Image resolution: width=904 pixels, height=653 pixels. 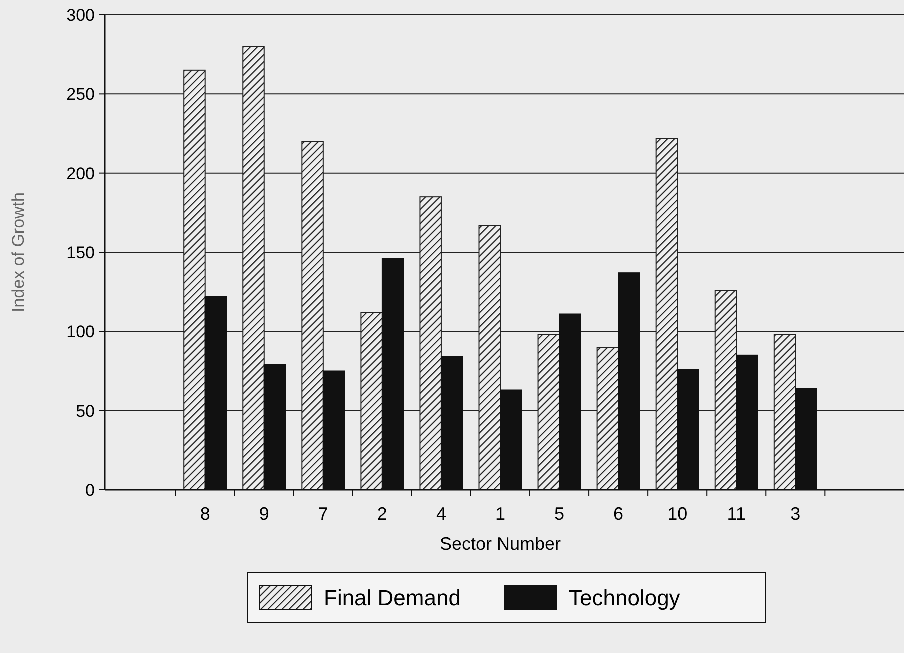 I want to click on legend-label: Technology, so click(x=624, y=598).